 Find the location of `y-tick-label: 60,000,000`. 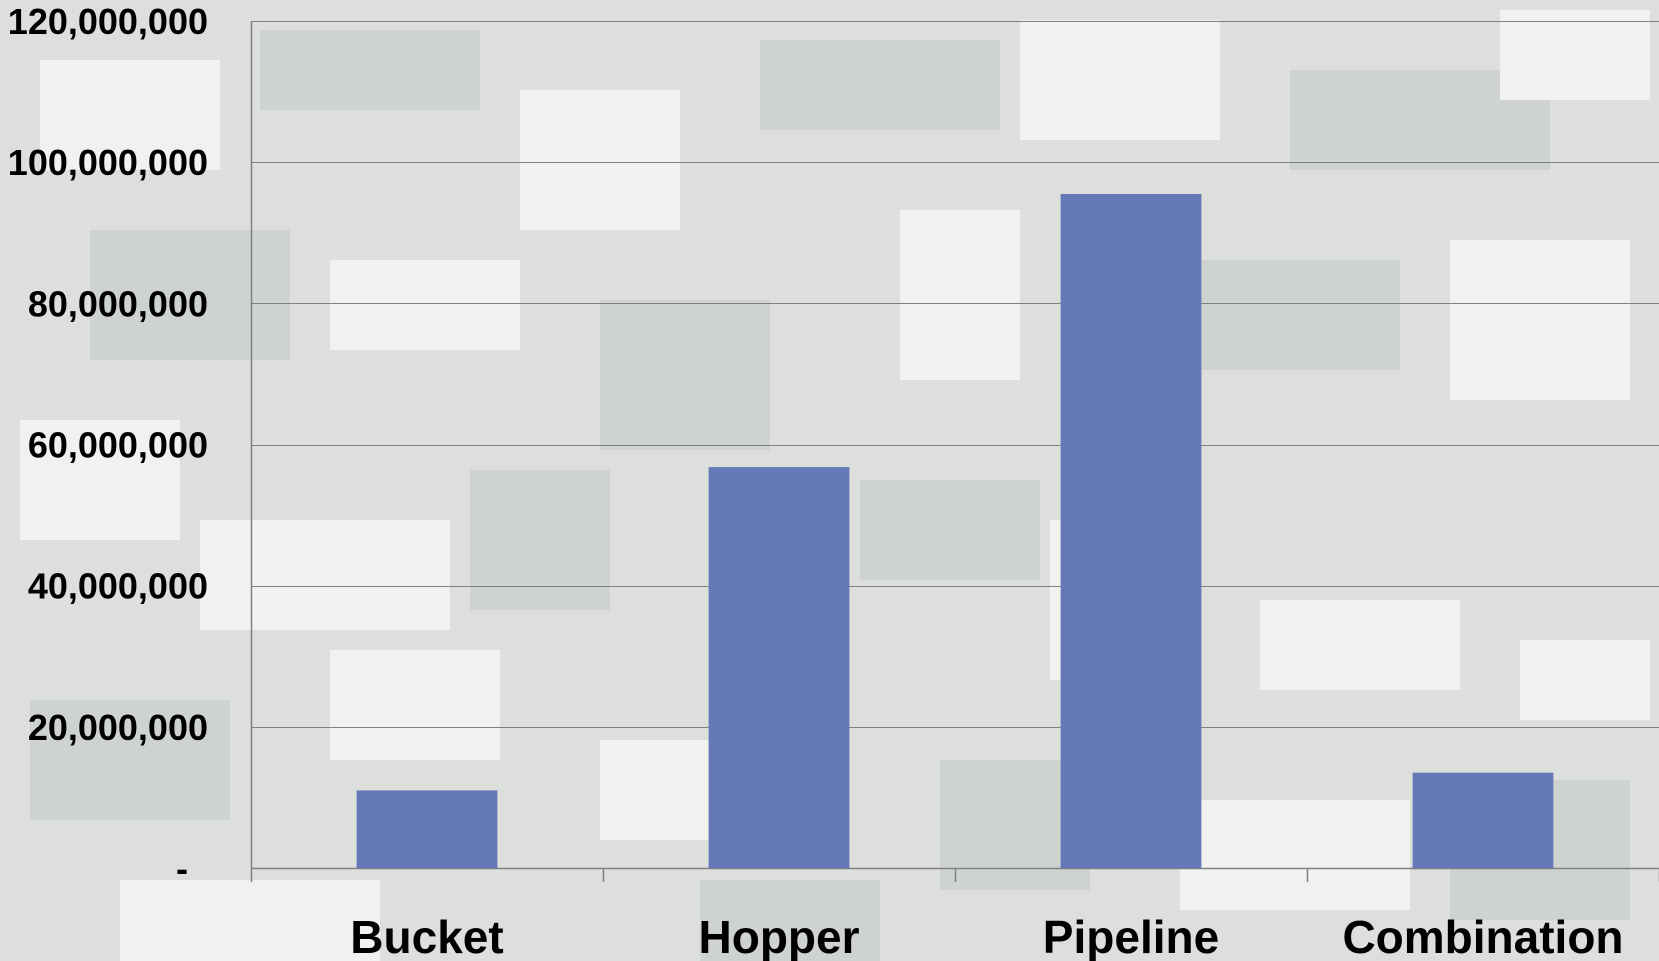

y-tick-label: 60,000,000 is located at coordinates (118, 445).